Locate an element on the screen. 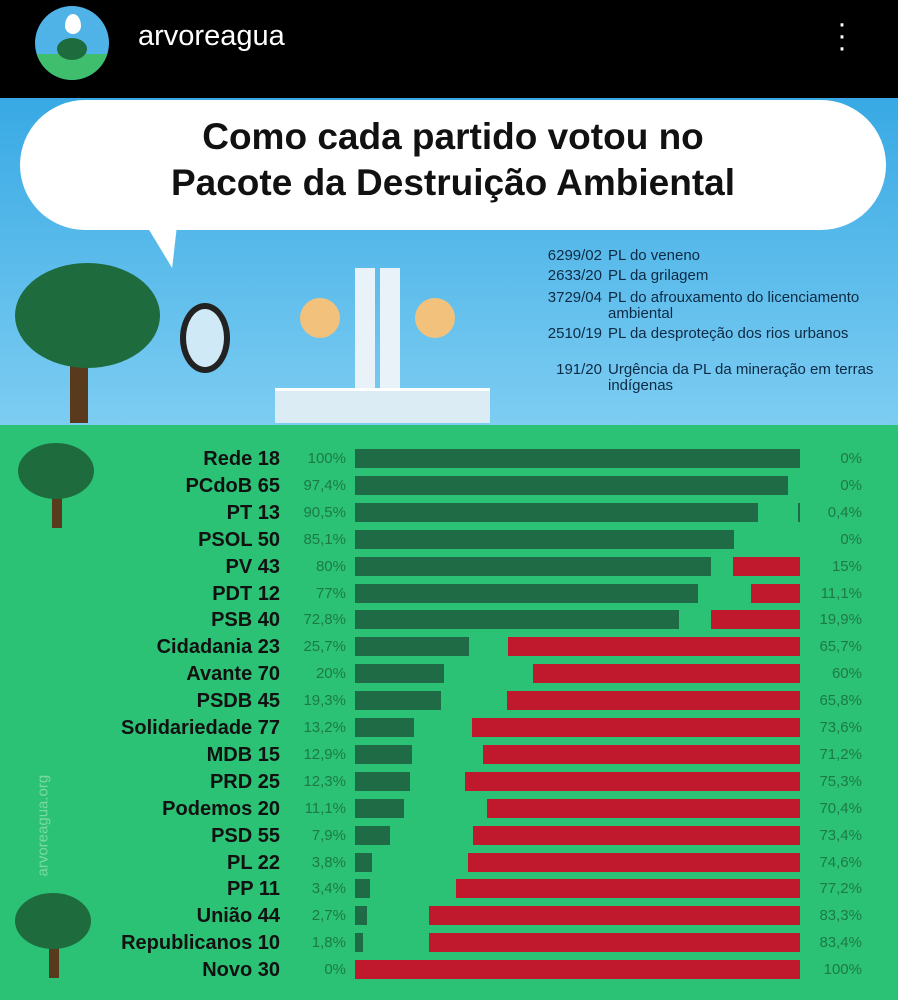  favorable-value-label: 72,8% is located at coordinates (324, 620).